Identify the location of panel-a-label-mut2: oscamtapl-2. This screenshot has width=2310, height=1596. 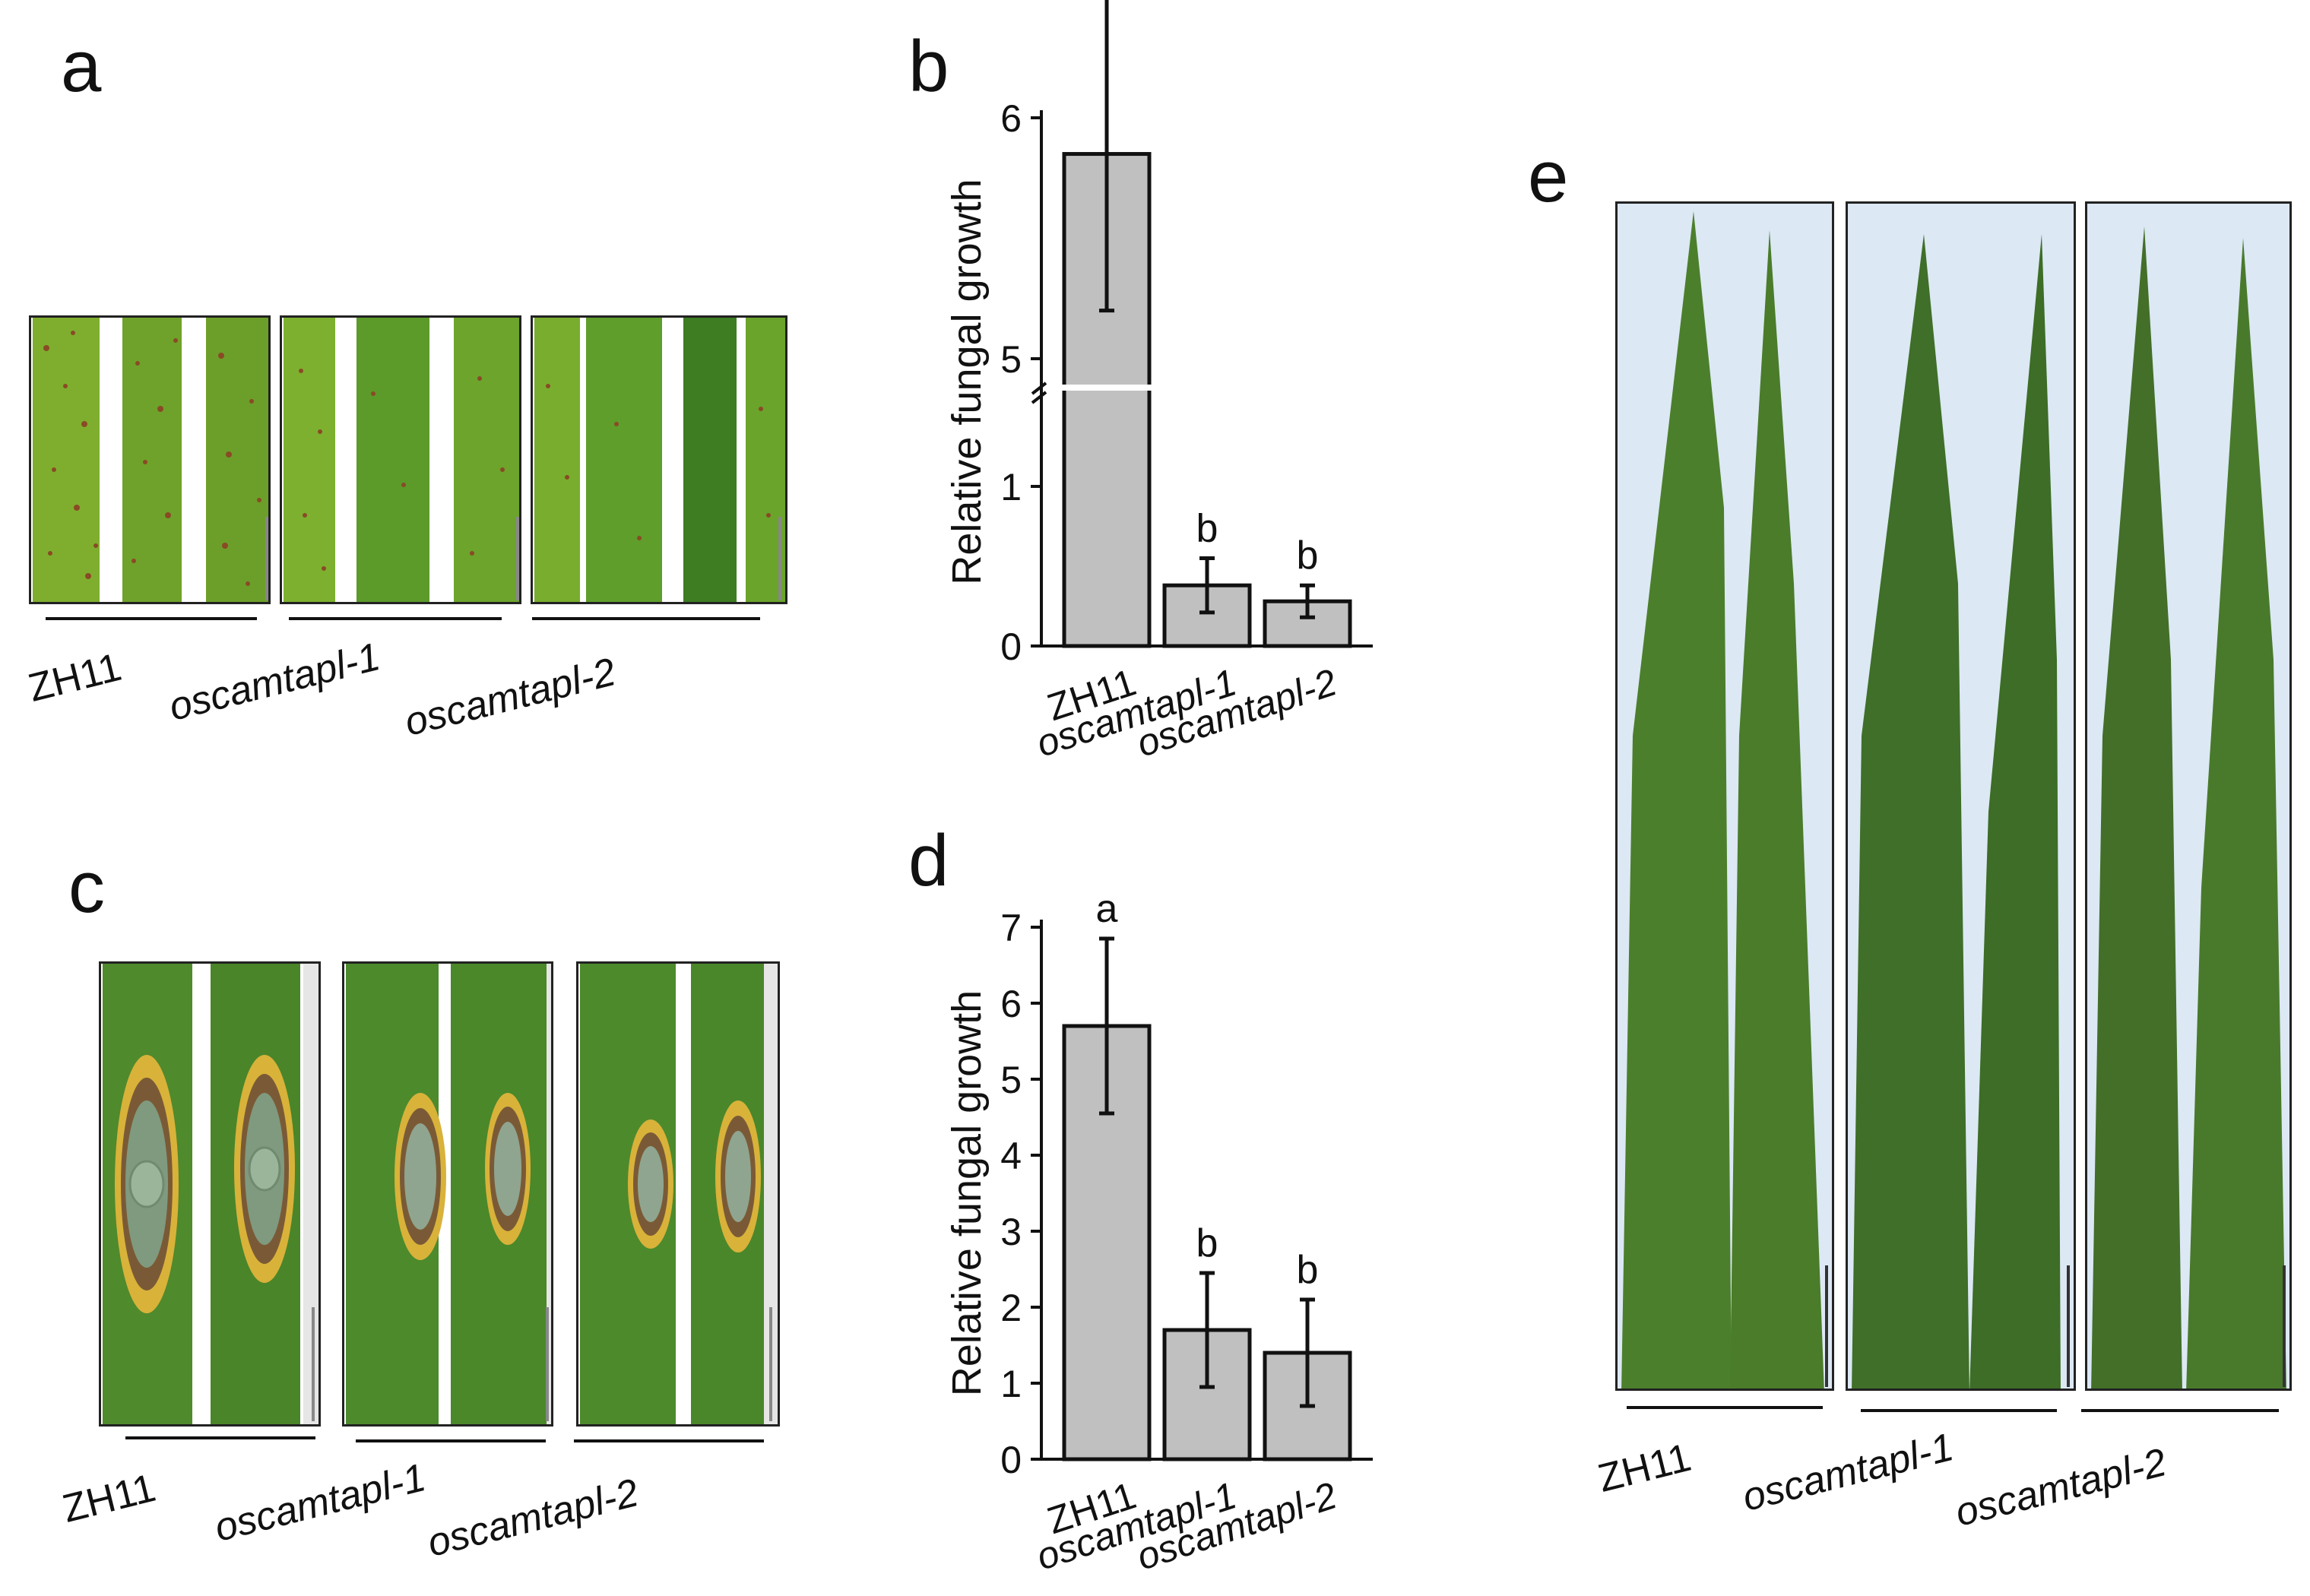
(510, 697).